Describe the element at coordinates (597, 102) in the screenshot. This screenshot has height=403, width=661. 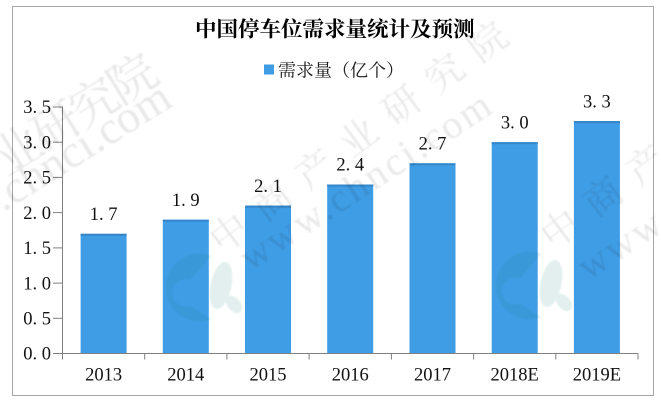
I see `svg-text: 3. 3` at that location.